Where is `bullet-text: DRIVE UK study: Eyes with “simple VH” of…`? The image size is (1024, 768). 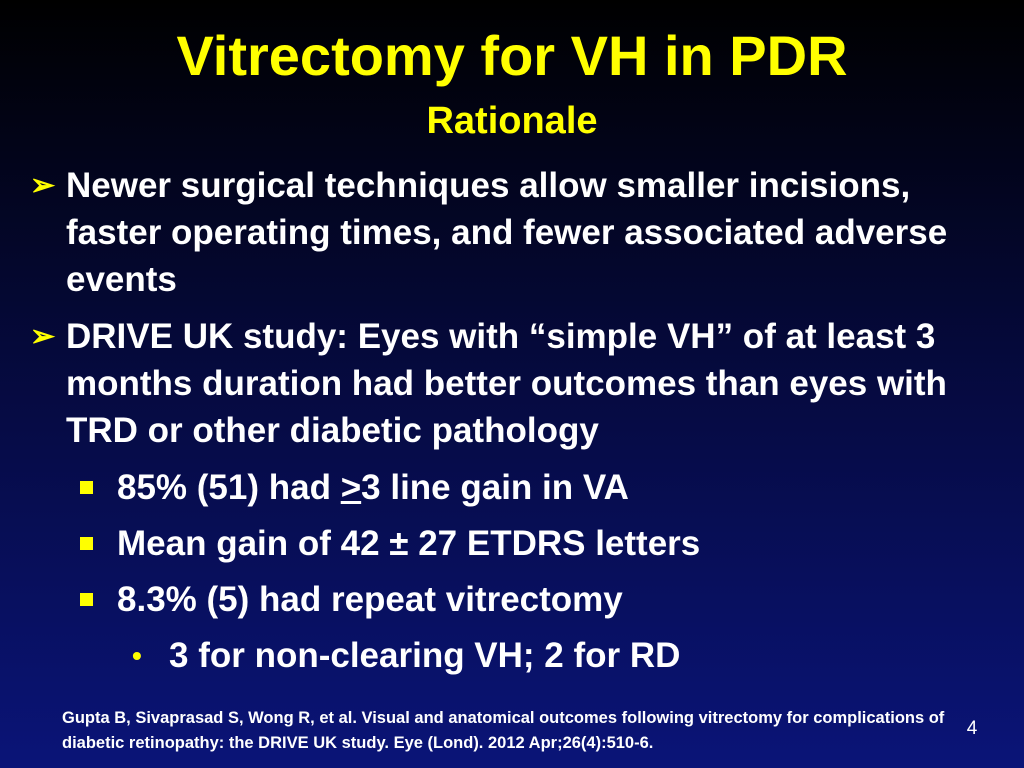 bullet-text: DRIVE UK study: Eyes with “simple VH” of… is located at coordinates (506, 383).